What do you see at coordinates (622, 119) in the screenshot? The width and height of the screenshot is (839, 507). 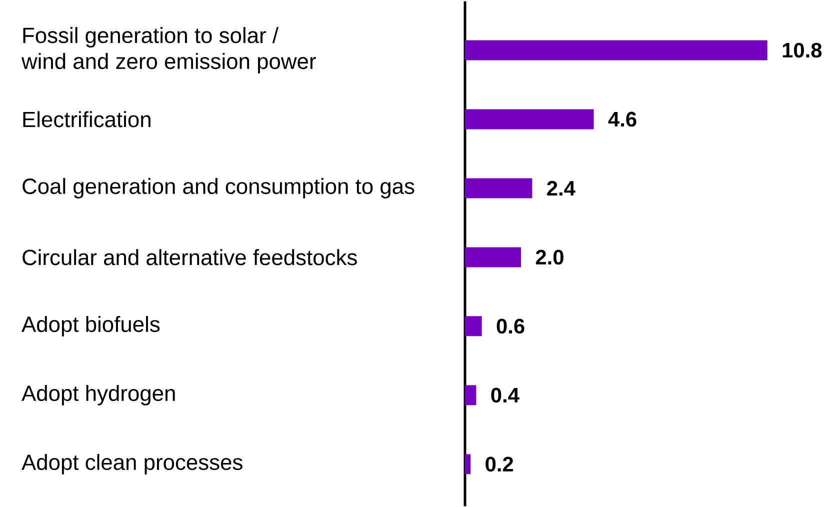 I see `data-label: 4.6` at bounding box center [622, 119].